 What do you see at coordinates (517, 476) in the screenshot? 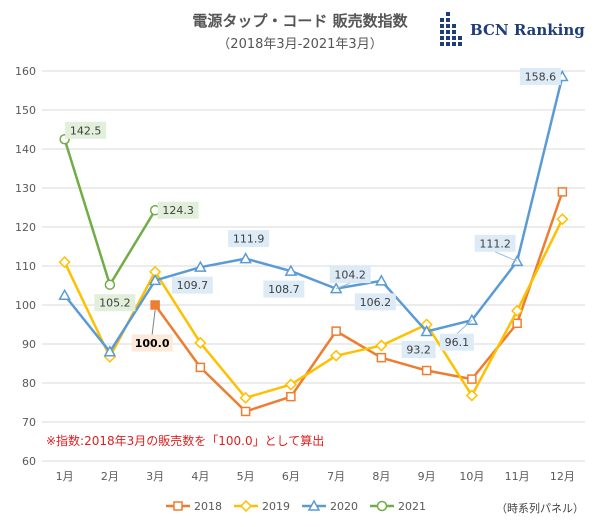
I see `x-tick-label: 11月` at bounding box center [517, 476].